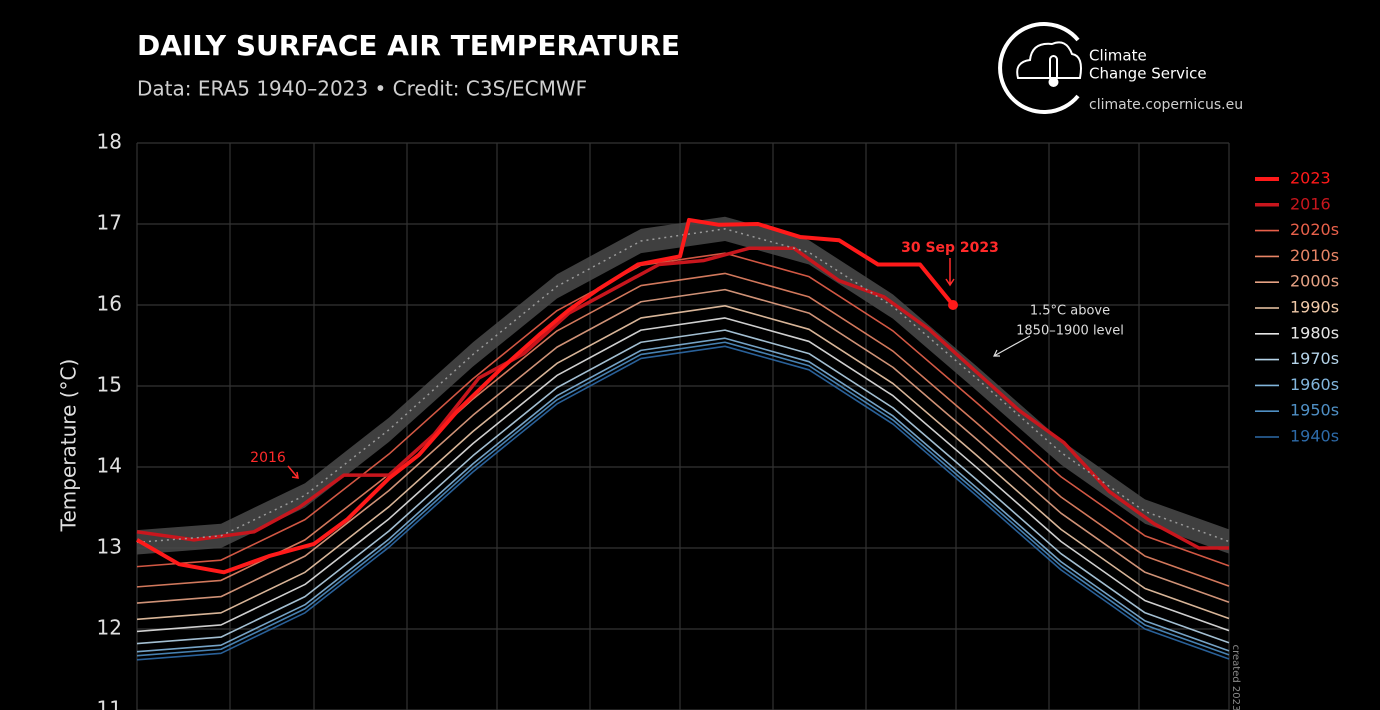 The image size is (1380, 710). What do you see at coordinates (1310, 203) in the screenshot?
I see `legend-label: 2016` at bounding box center [1310, 203].